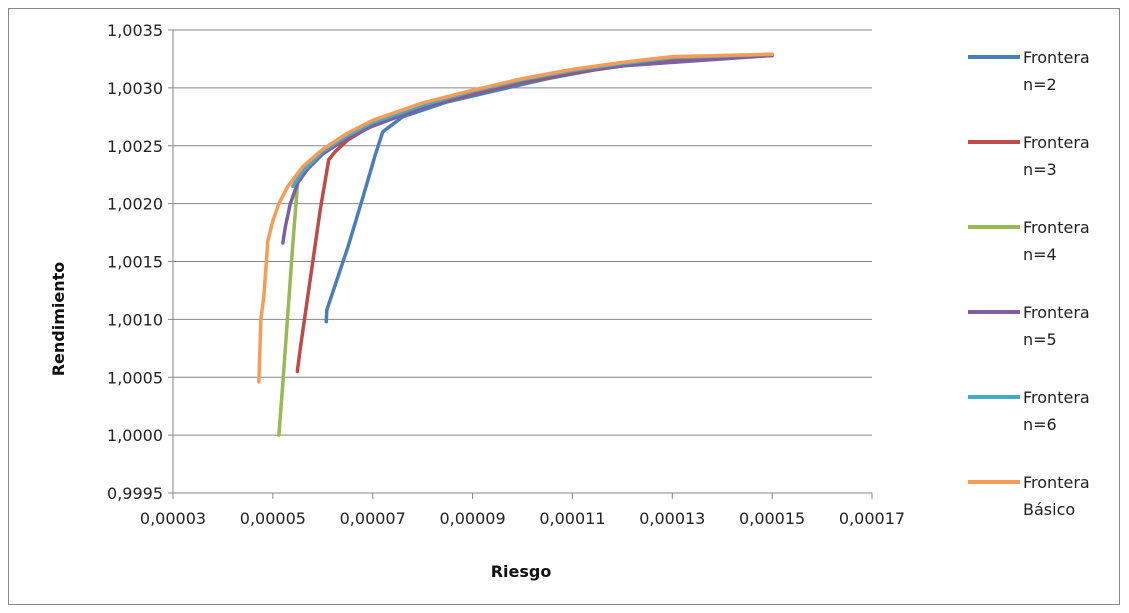 The width and height of the screenshot is (1129, 613). Describe the element at coordinates (135, 88) in the screenshot. I see `y-tick-label: 1,0030` at that location.